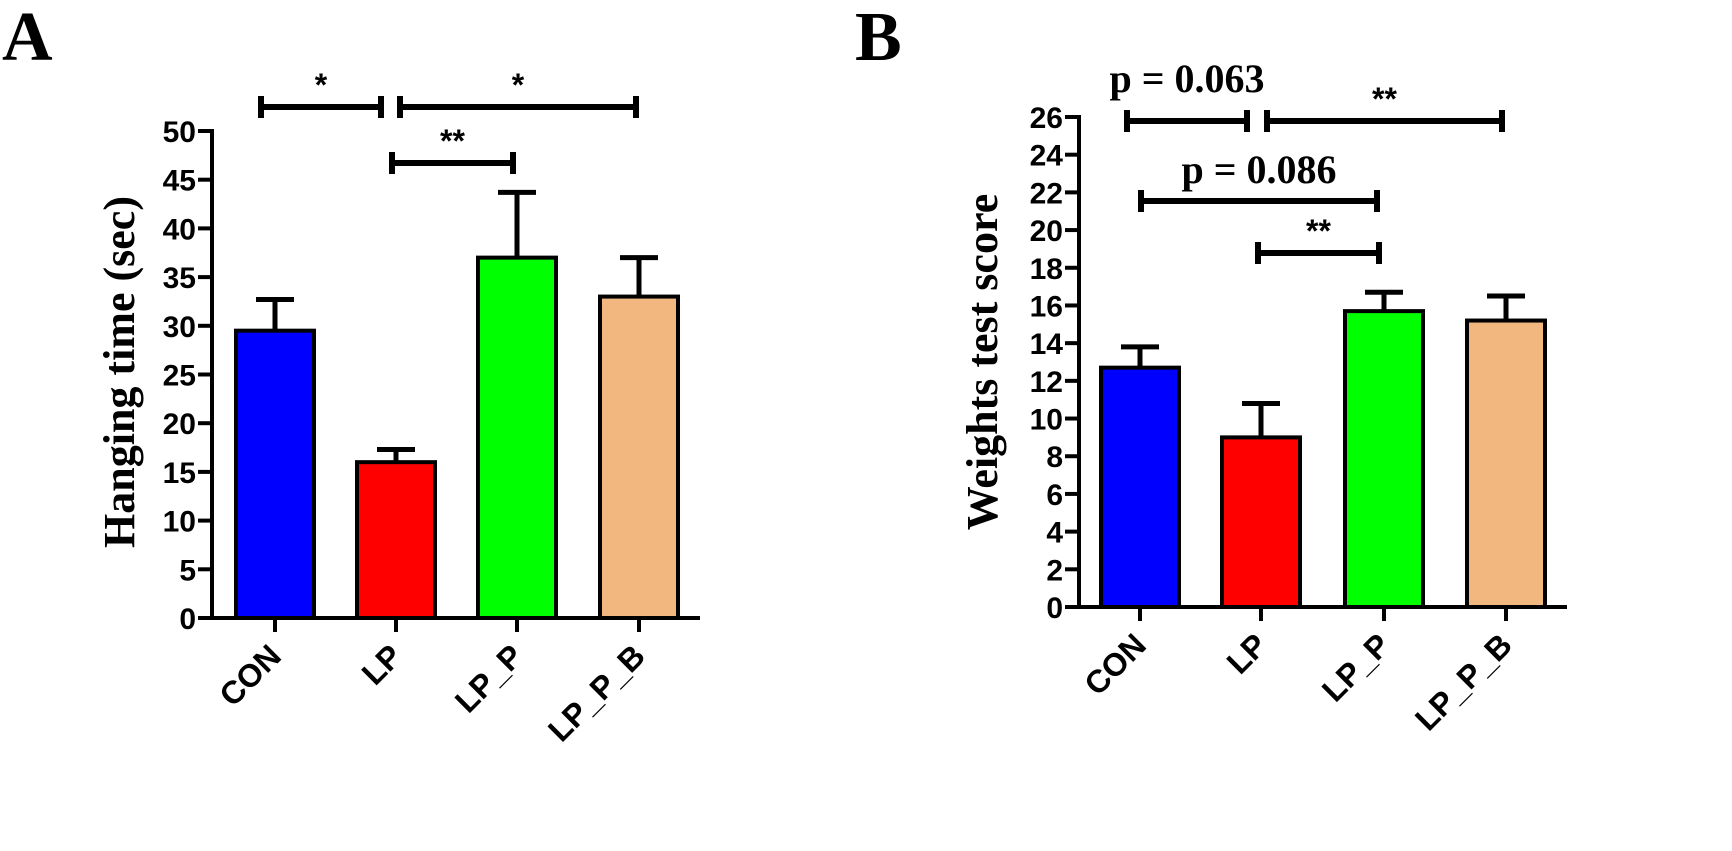  What do you see at coordinates (982, 362) in the screenshot?
I see `y-axis-label: Weights test score` at bounding box center [982, 362].